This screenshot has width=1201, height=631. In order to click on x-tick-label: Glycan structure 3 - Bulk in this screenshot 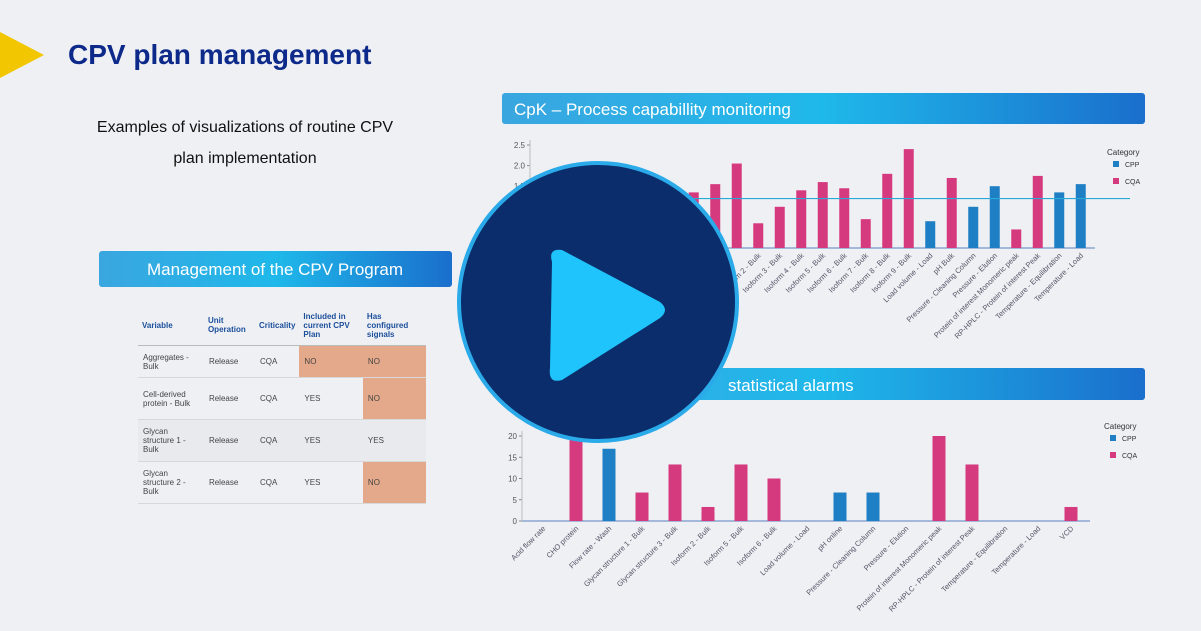, I will do `click(647, 556)`.